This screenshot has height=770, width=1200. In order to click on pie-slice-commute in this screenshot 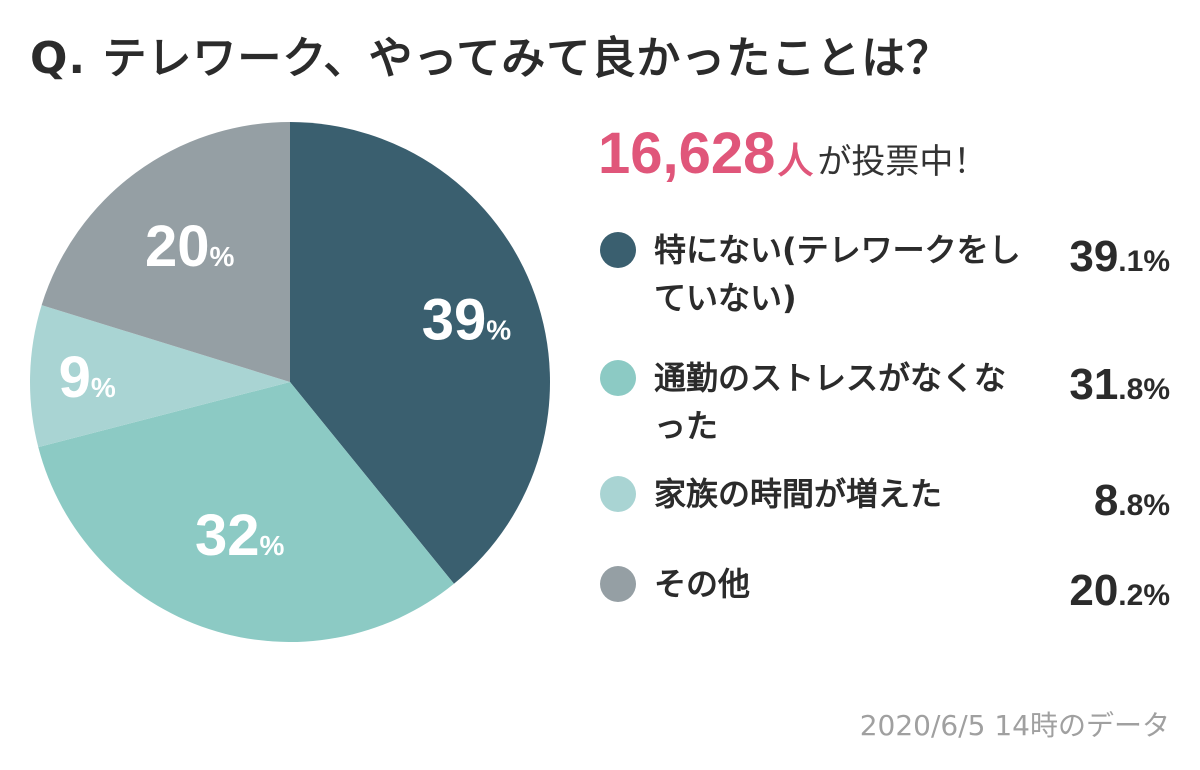, I will do `click(246, 512)`.